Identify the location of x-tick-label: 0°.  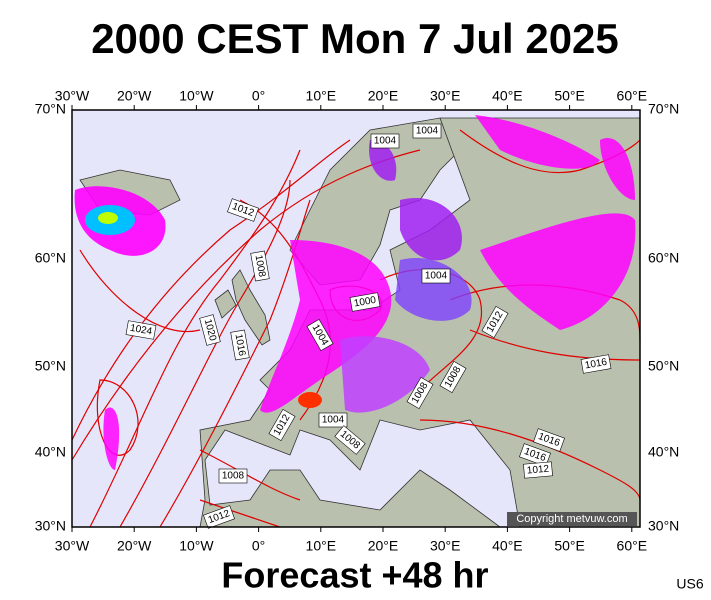
(258, 546).